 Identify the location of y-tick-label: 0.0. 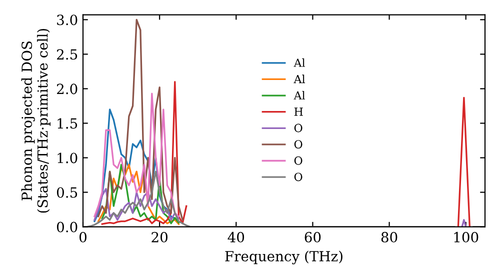
(67, 227).